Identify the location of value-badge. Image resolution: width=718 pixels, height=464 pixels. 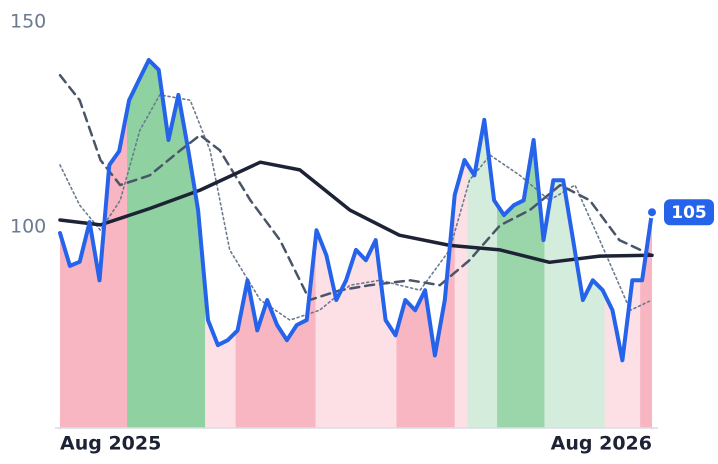
(689, 212).